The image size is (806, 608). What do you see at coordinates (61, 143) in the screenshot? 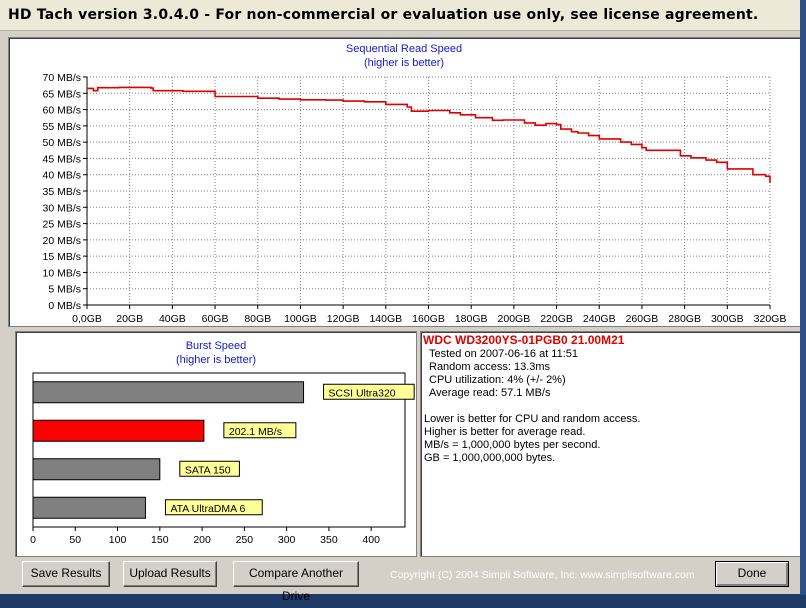
I see `read-y-tick-label: 50 MB/s` at bounding box center [61, 143].